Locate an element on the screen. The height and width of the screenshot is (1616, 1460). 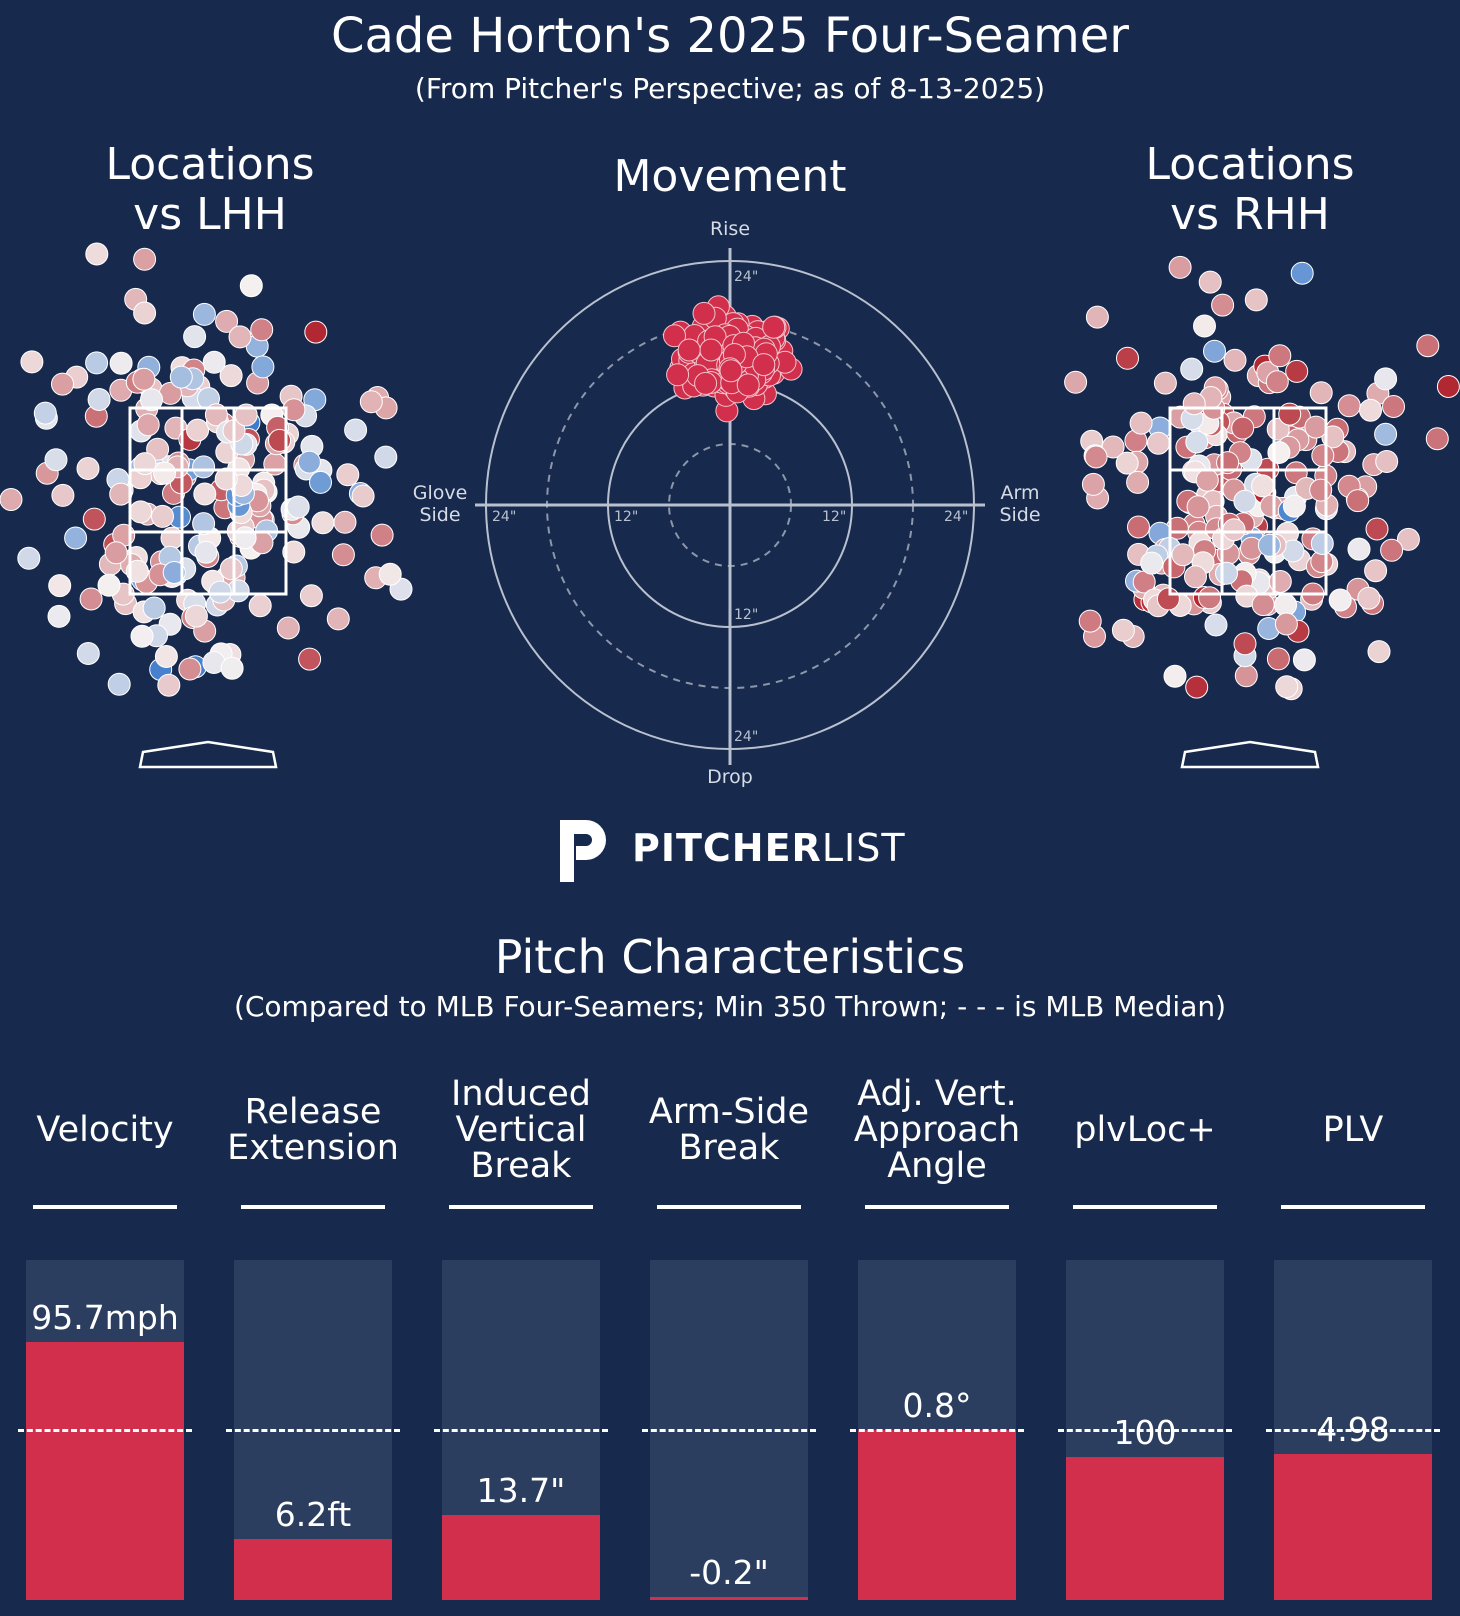
ring-label-24-bottom: 24" is located at coordinates (746, 737).